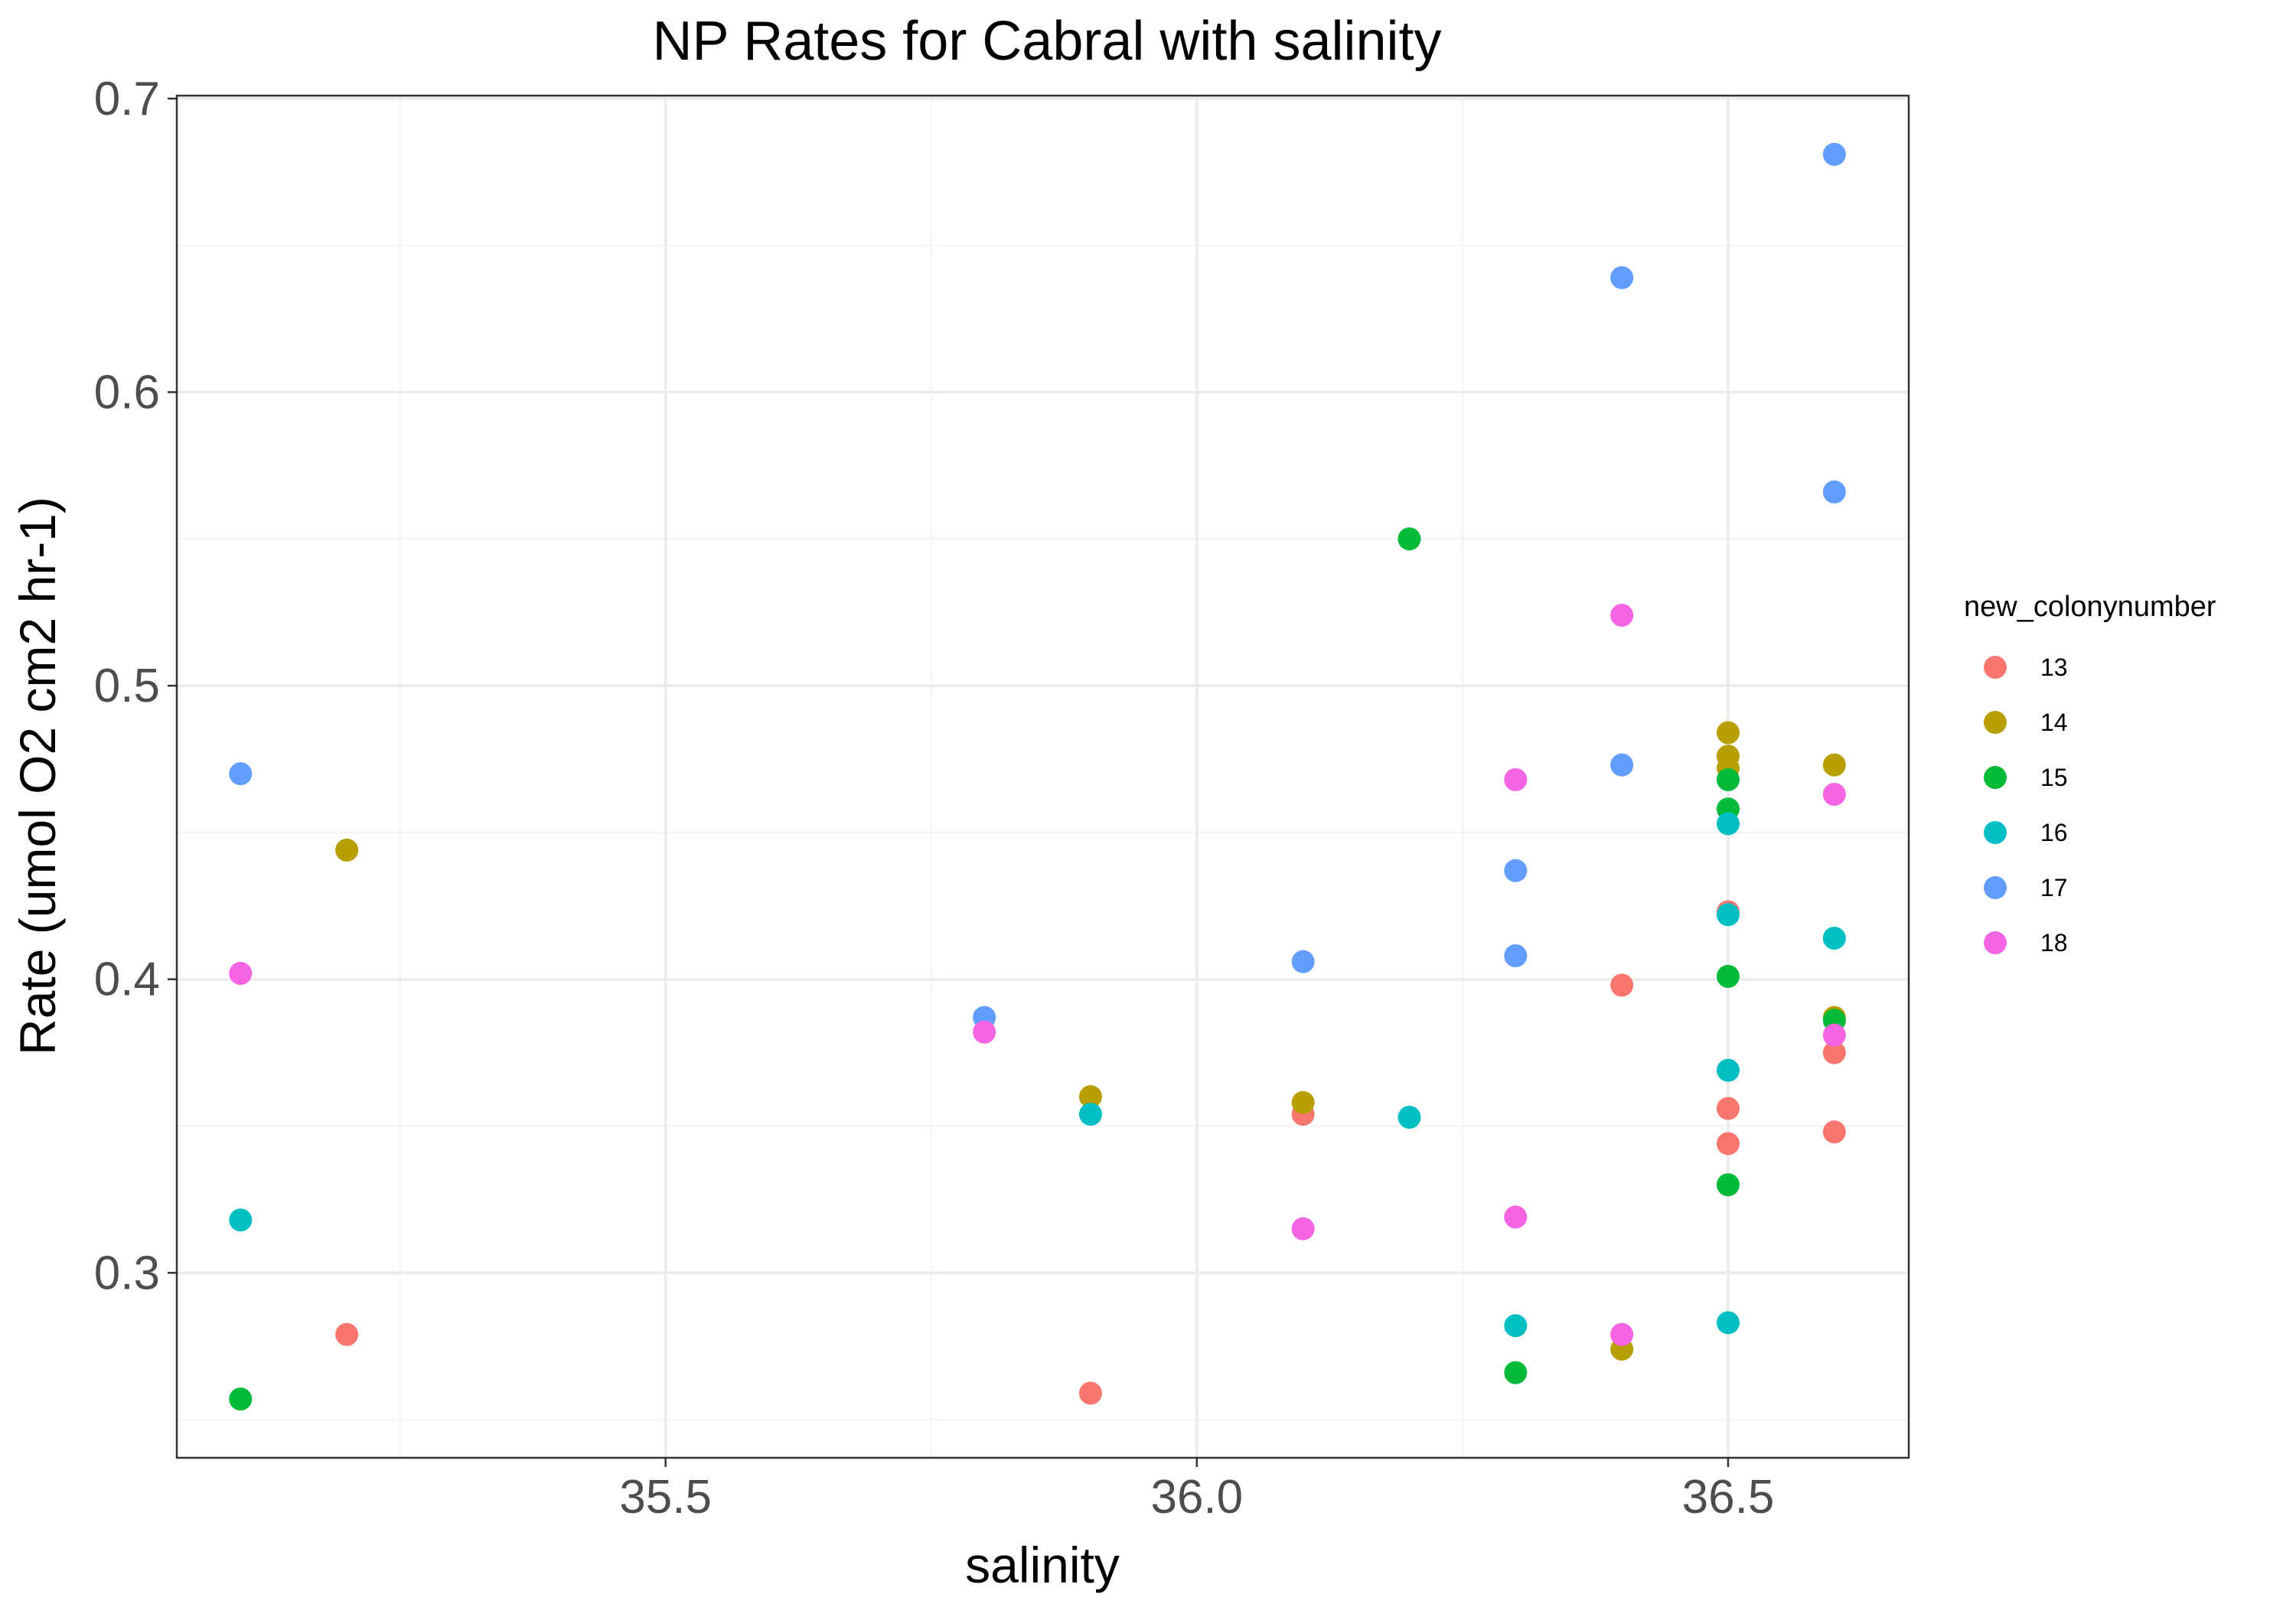  I want to click on legend-item: 13, so click(2026, 667).